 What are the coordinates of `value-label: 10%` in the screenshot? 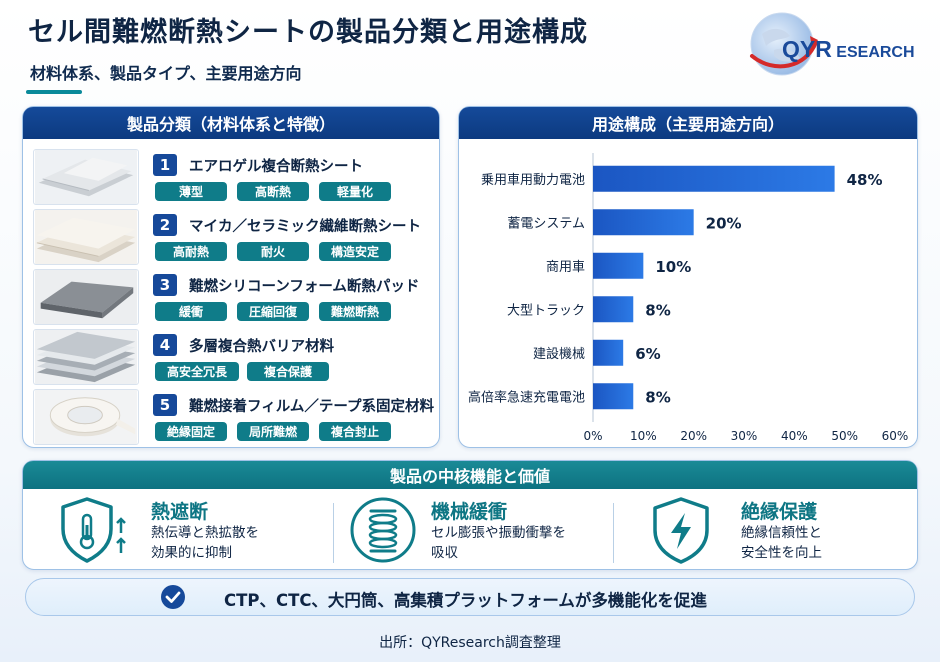 It's located at (673, 267).